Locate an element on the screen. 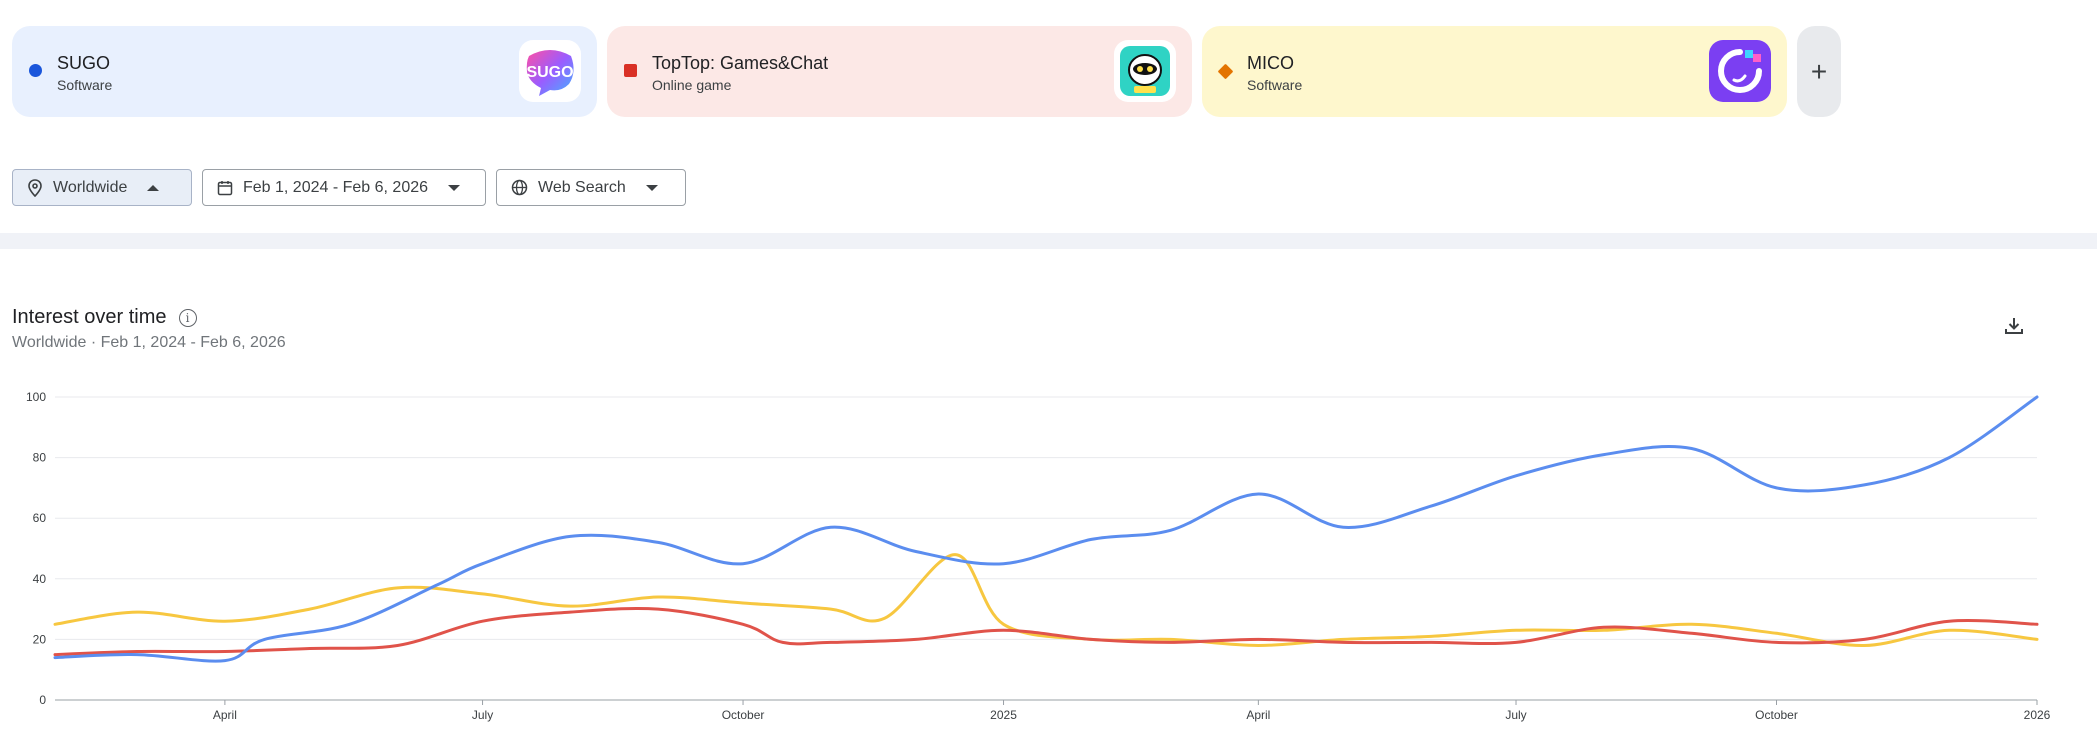 The height and width of the screenshot is (753, 2097). download-icon is located at coordinates (2014, 326).